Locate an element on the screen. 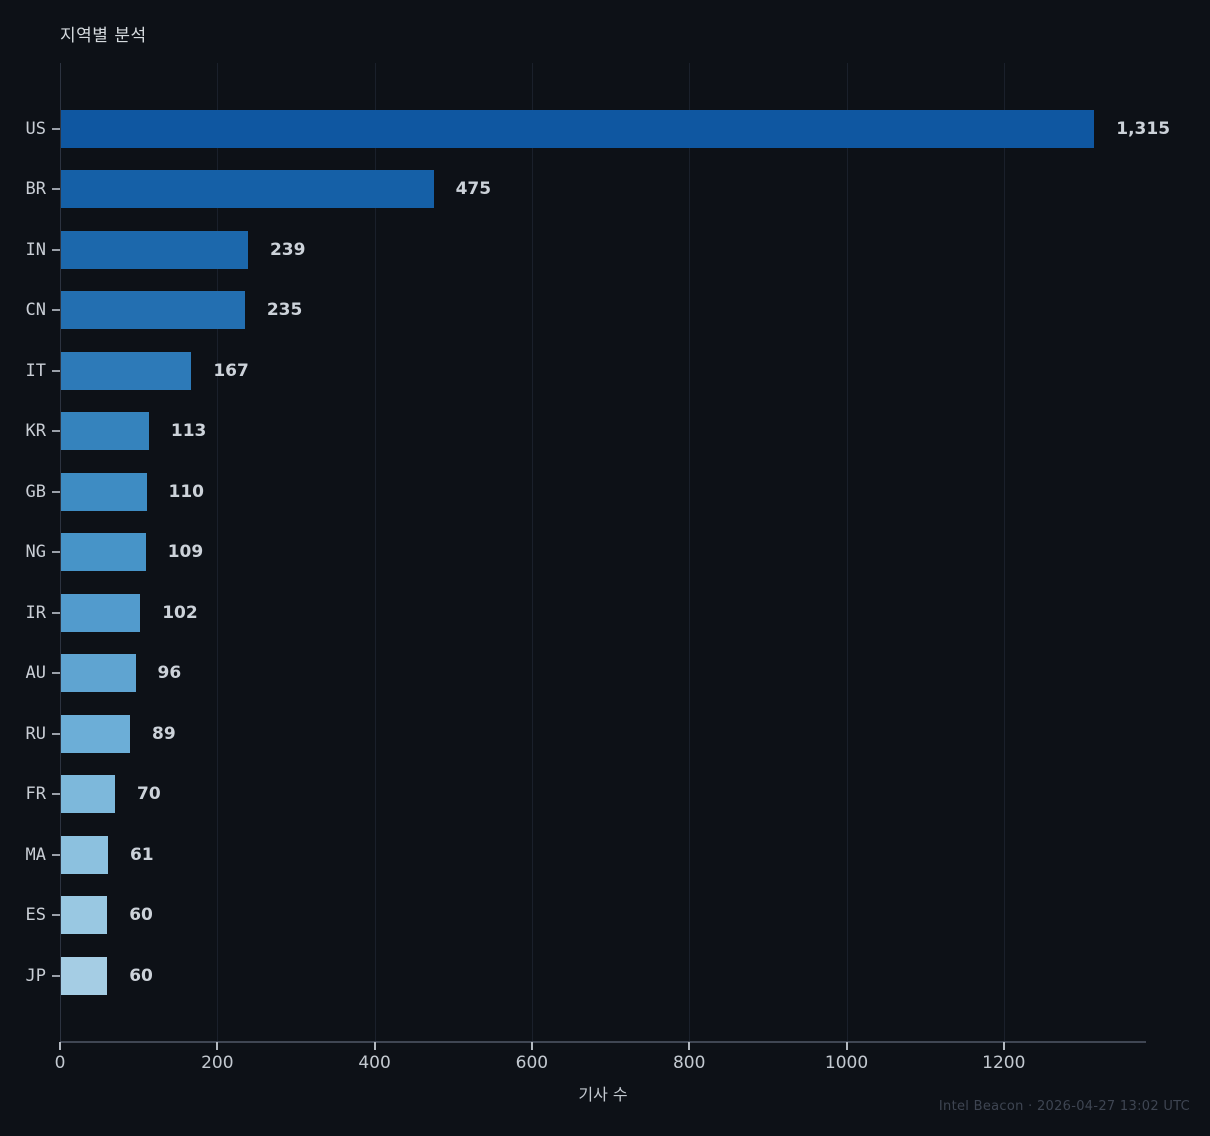 Image resolution: width=1210 pixels, height=1136 pixels. y-category-label: BR is located at coordinates (35, 189).